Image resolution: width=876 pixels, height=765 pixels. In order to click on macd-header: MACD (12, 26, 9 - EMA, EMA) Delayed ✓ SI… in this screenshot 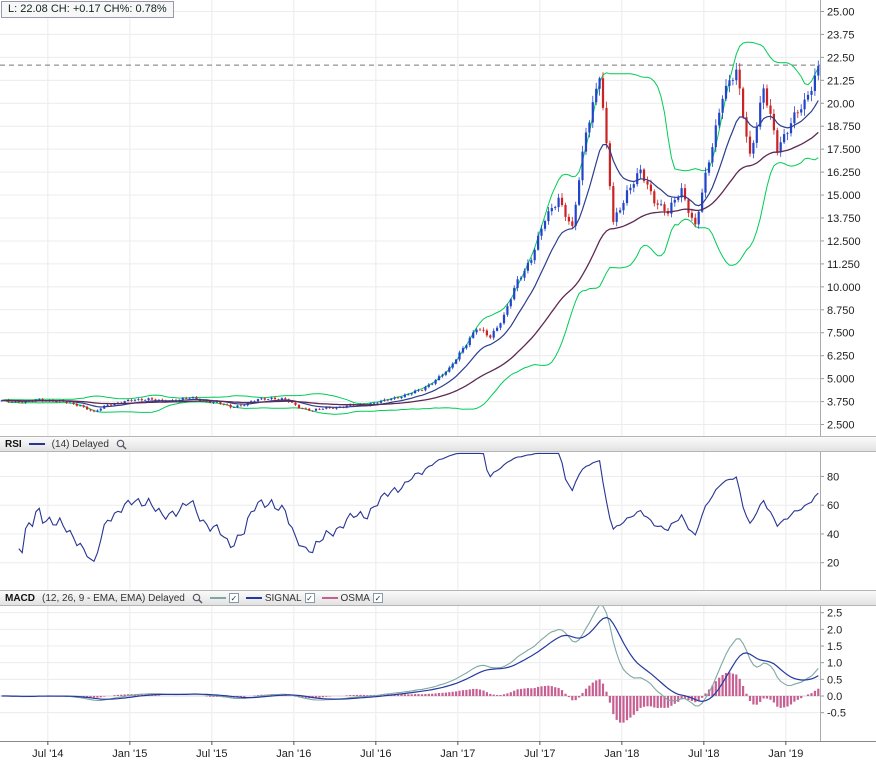, I will do `click(438, 598)`.